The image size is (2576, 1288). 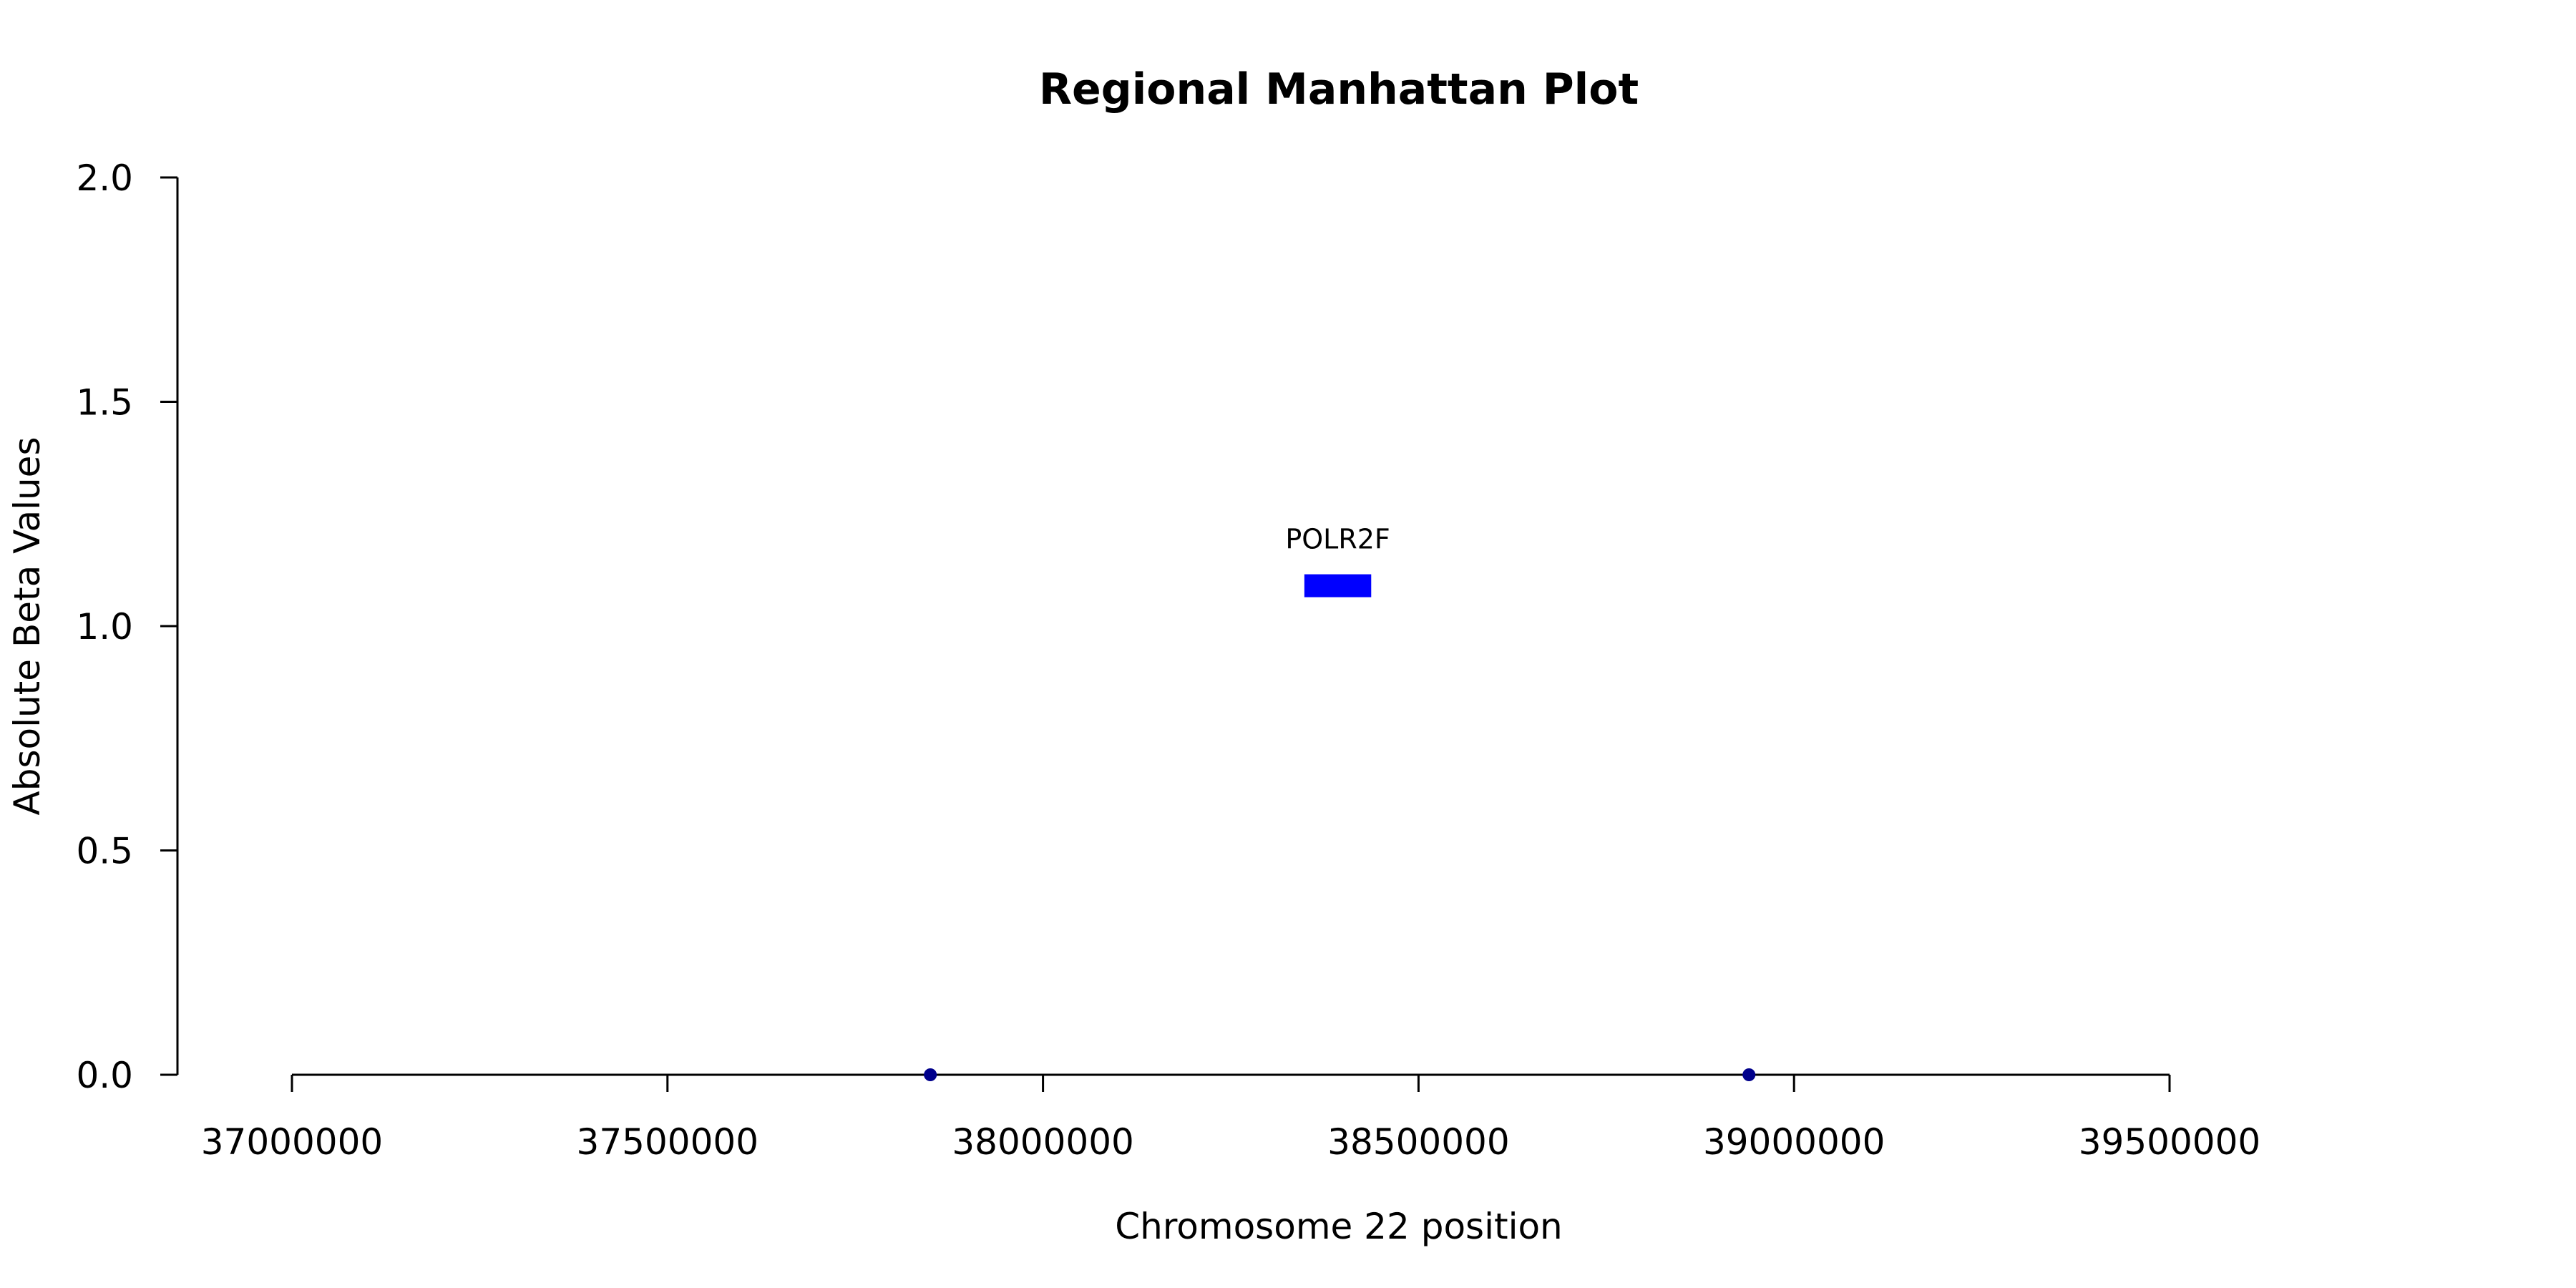 What do you see at coordinates (1043, 1142) in the screenshot?
I see `x-tick-label: 38000000` at bounding box center [1043, 1142].